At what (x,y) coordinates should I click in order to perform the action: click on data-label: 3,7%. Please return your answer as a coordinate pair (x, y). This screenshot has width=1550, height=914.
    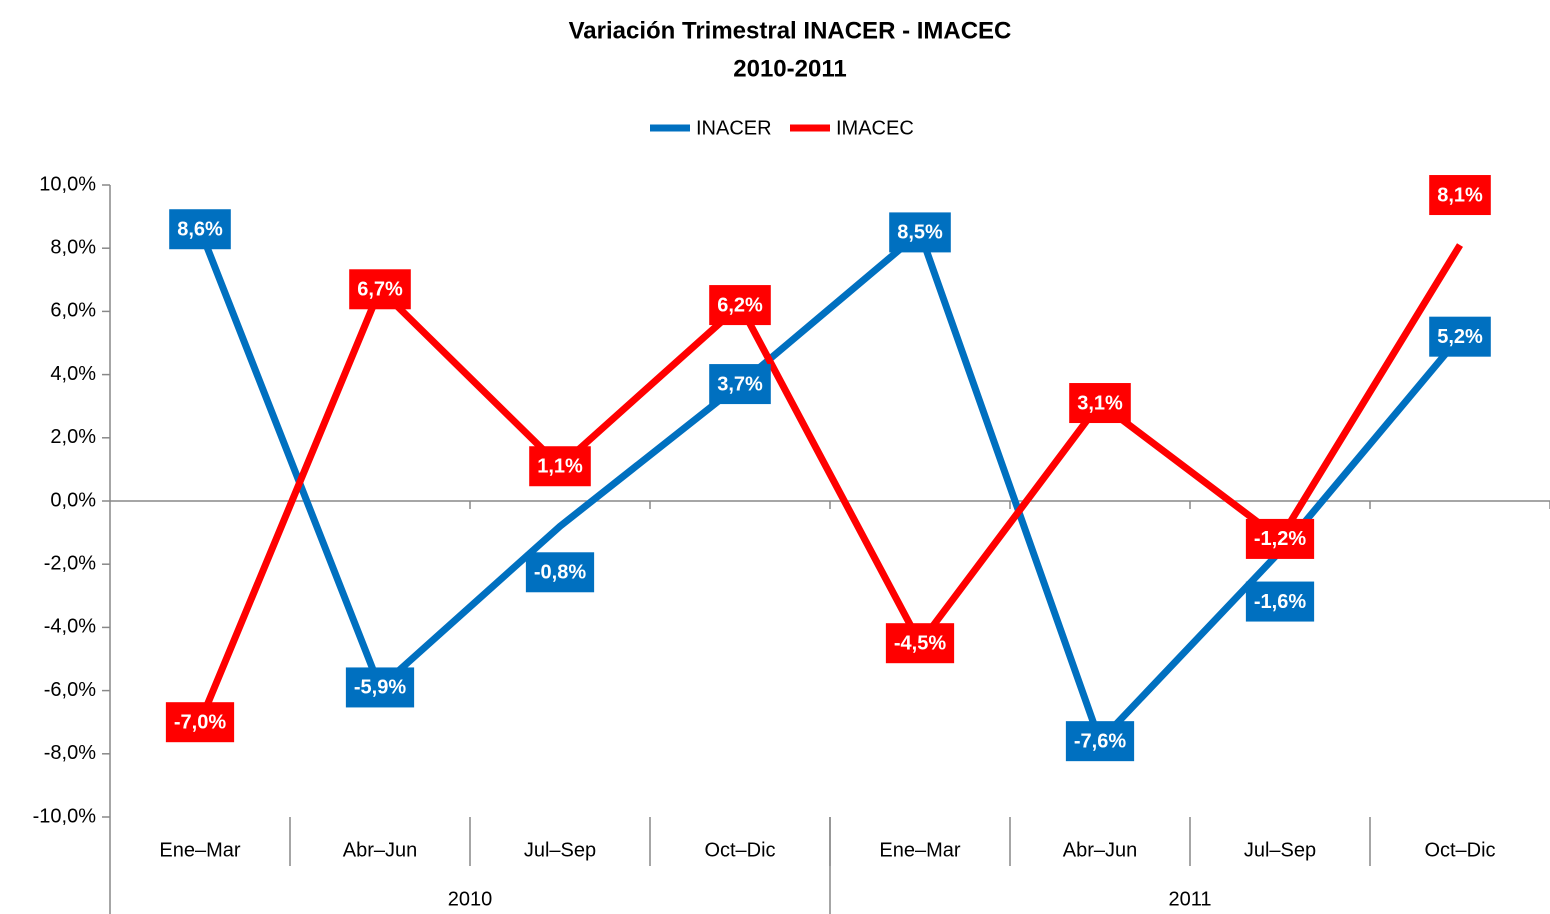
    Looking at the image, I should click on (740, 384).